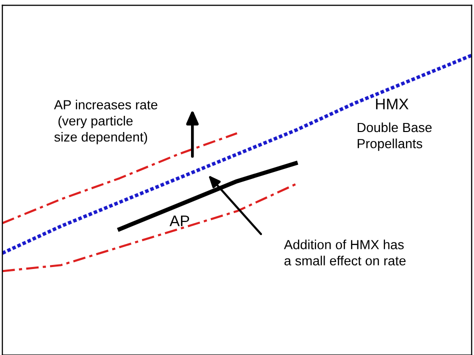 Image resolution: width=474 pixels, height=355 pixels. Describe the element at coordinates (392, 104) in the screenshot. I see `series-label: HMX` at that location.